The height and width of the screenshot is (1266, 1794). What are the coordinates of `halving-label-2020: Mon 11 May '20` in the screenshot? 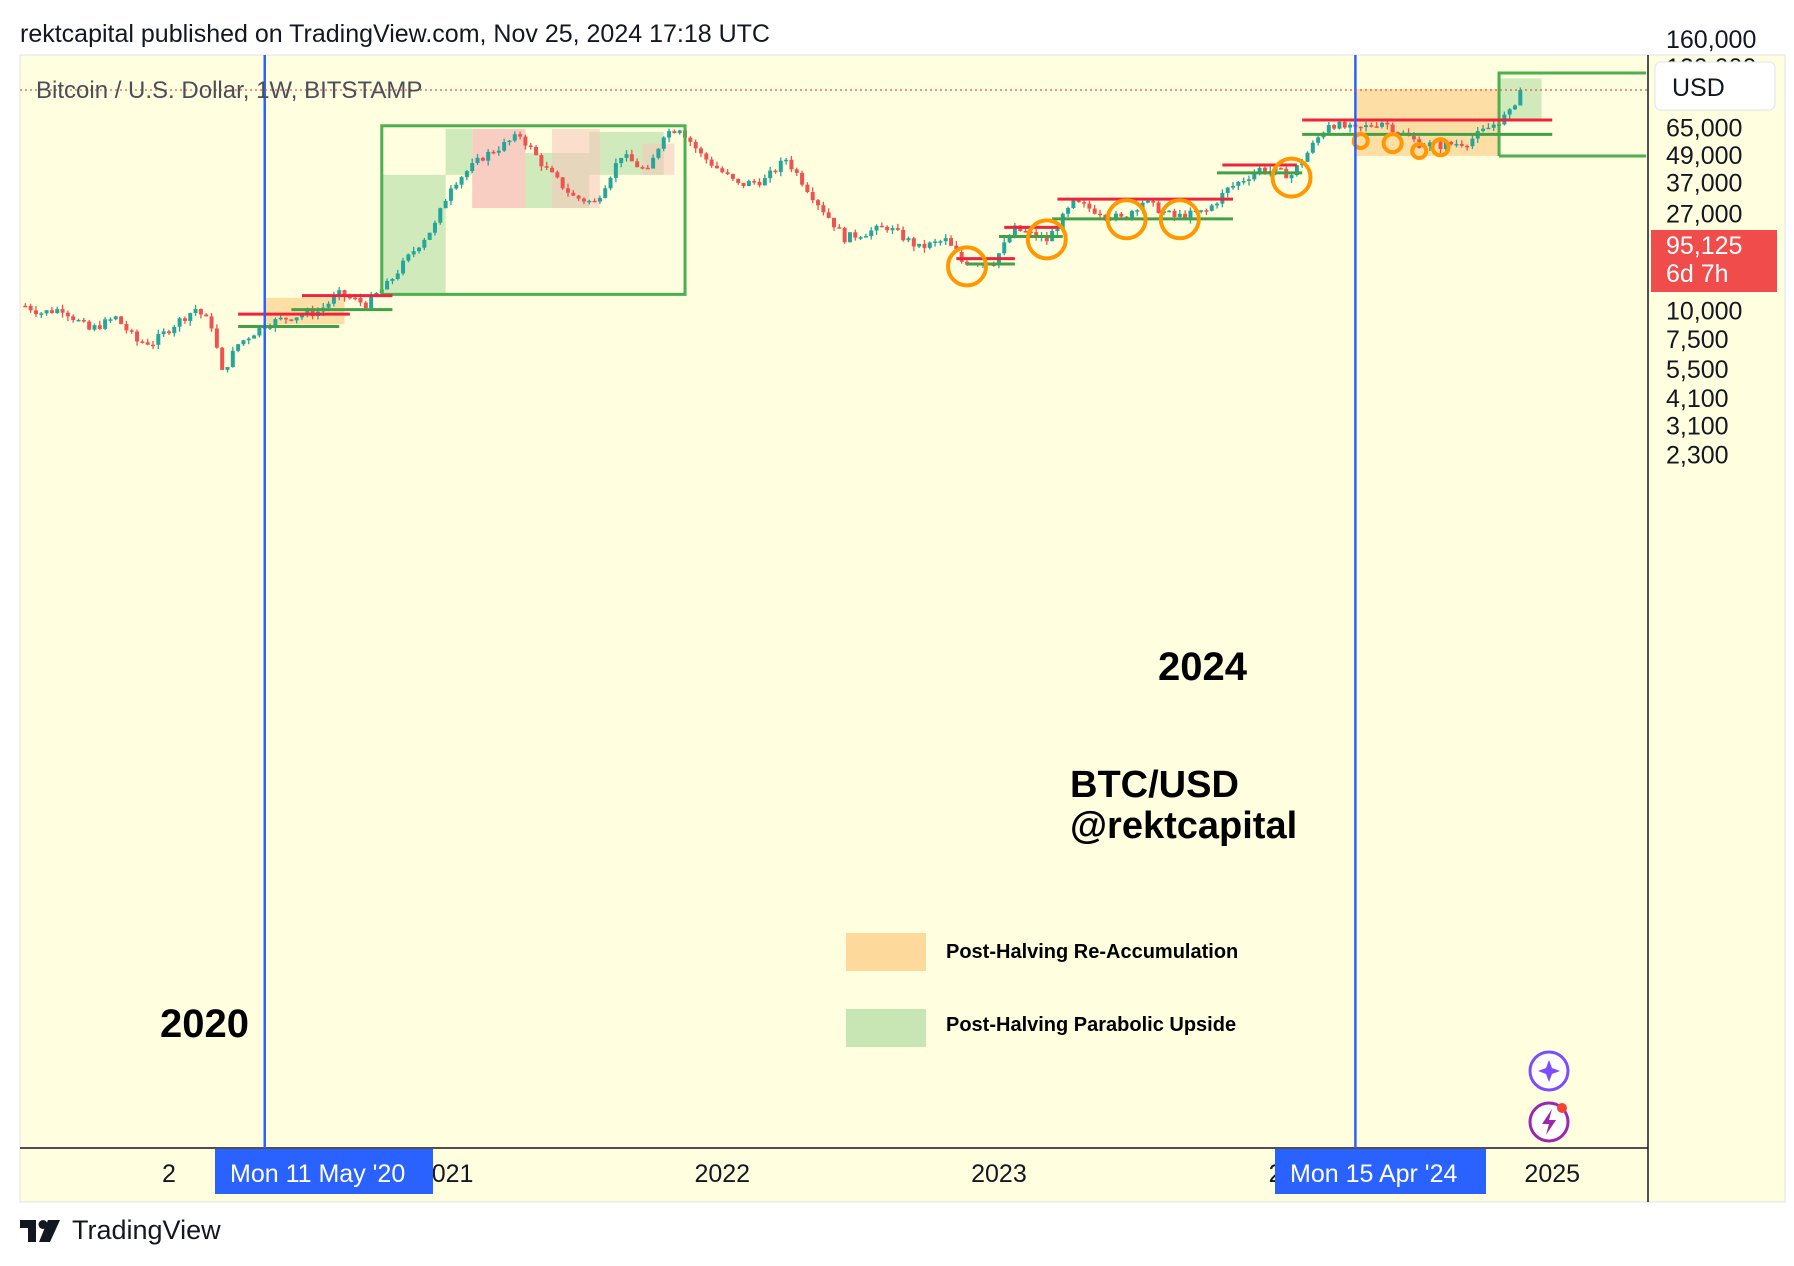 It's located at (324, 1171).